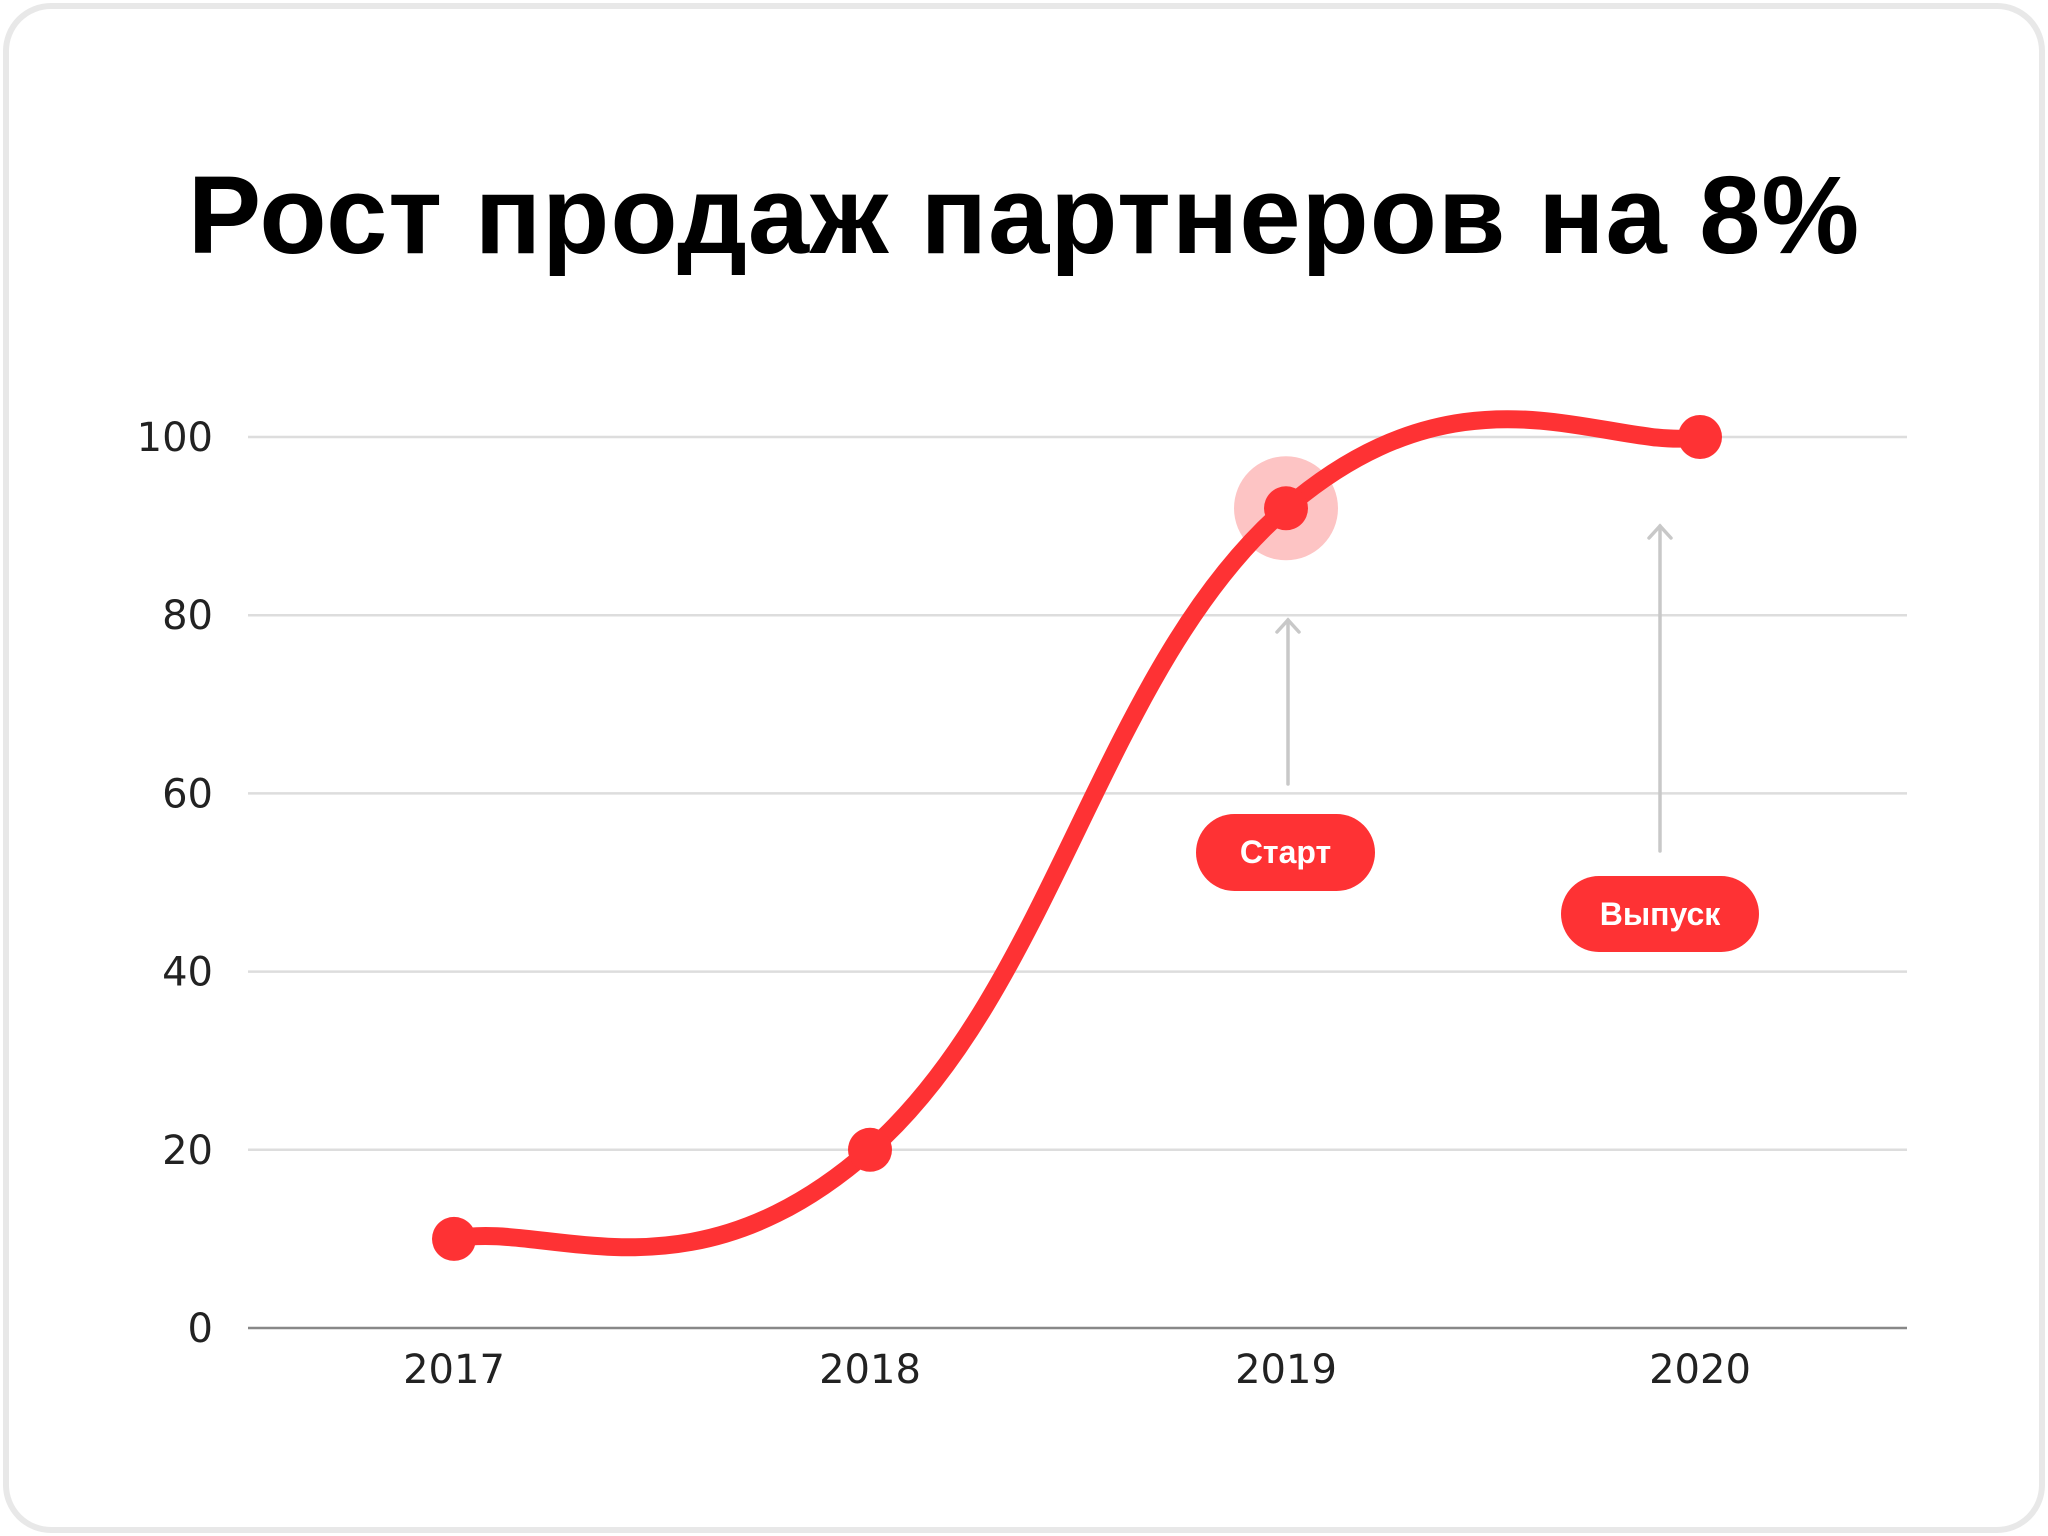 This screenshot has width=2048, height=1536. I want to click on x-tick-label: 2019, so click(1286, 1370).